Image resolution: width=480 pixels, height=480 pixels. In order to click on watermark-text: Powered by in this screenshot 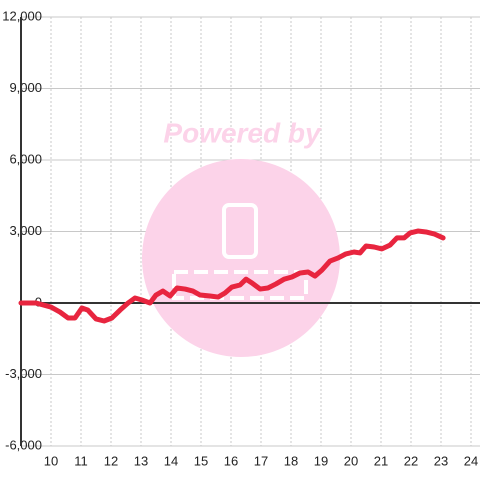, I will do `click(242, 132)`.